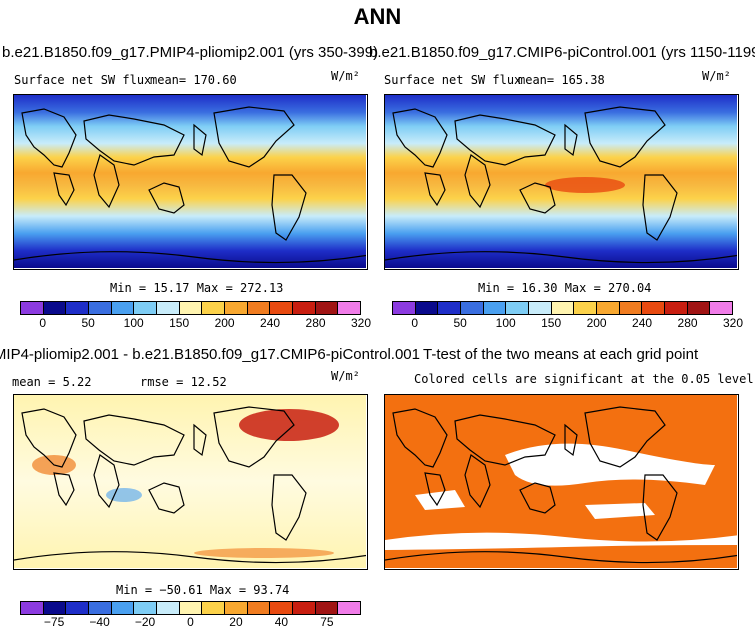 This screenshot has height=630, width=755. I want to click on top-right-field-label: Surface net SW flux, so click(453, 80).